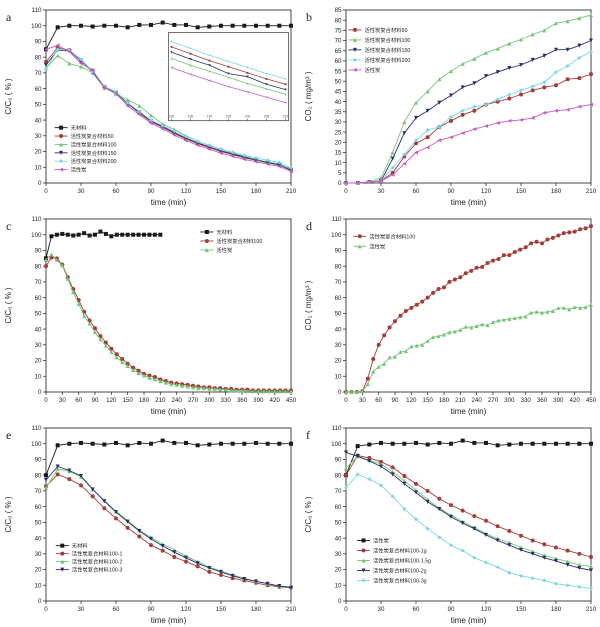 Image resolution: width=600 pixels, height=627 pixels. I want to click on y-tick-label: 30, so click(338, 554).